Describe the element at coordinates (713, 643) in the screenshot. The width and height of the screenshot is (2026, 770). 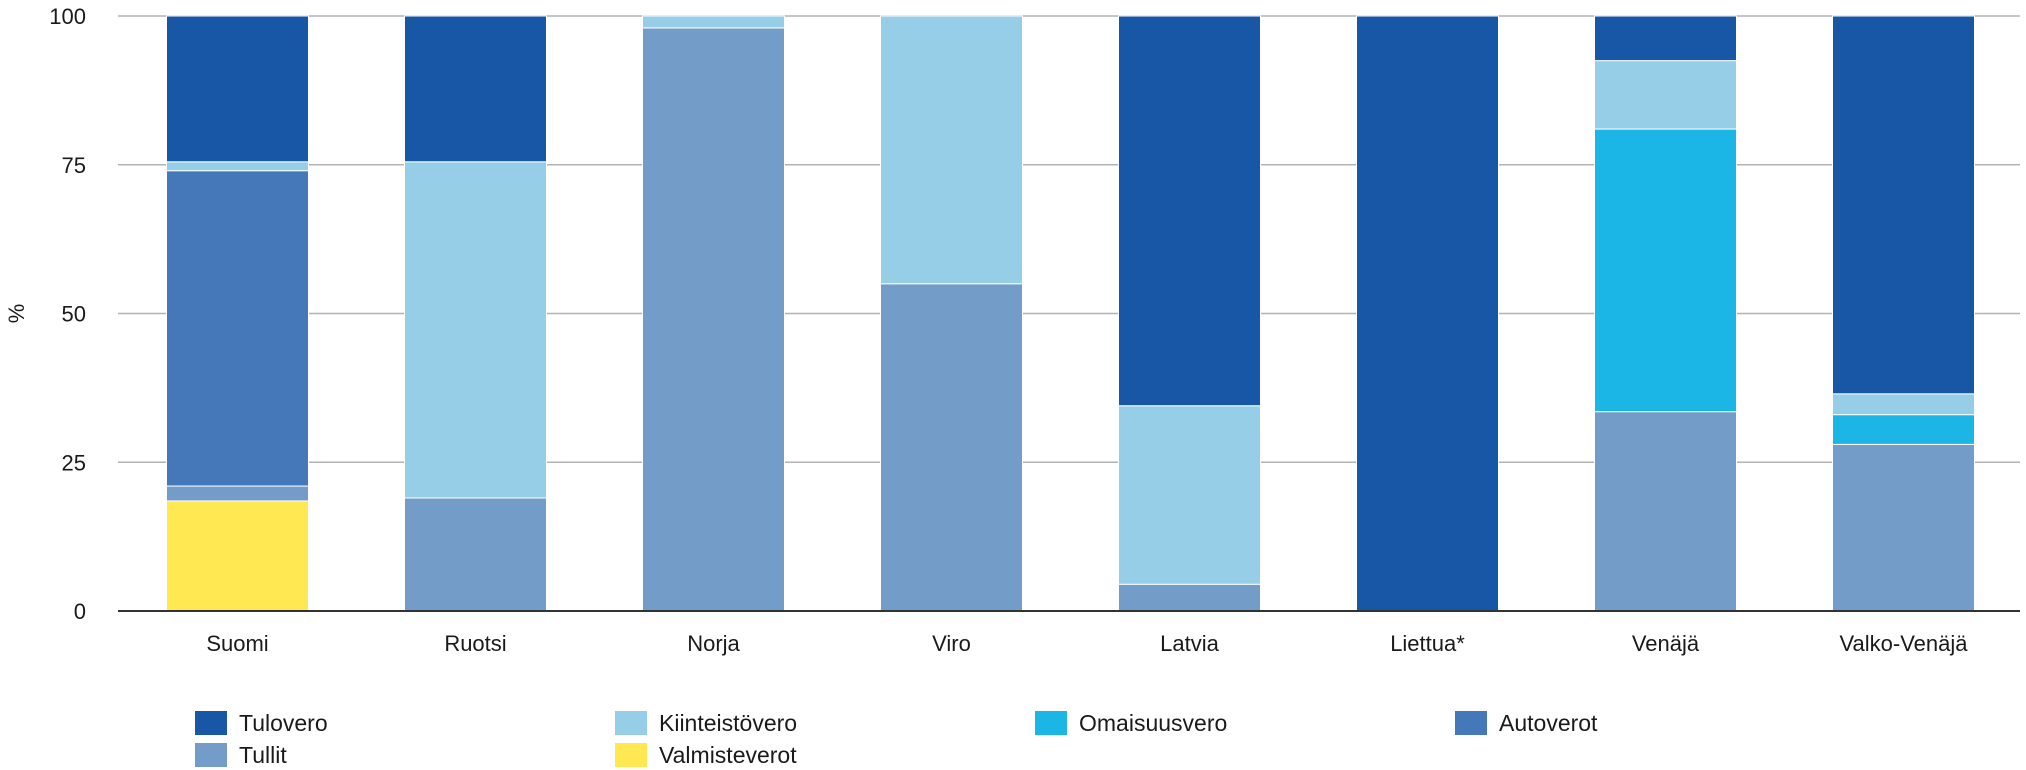
I see `x-category-label: Norja` at that location.